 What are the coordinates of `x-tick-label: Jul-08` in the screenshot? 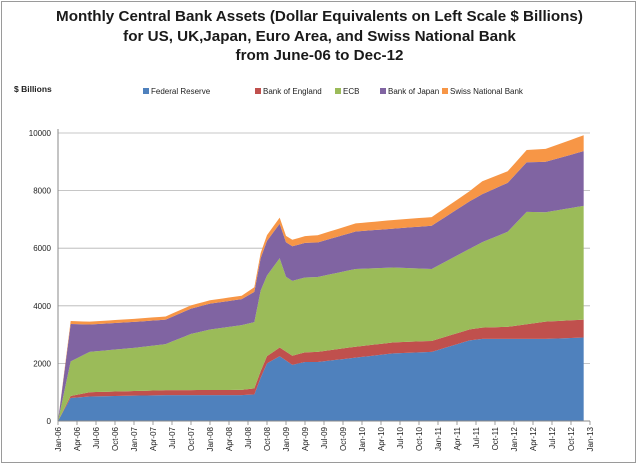 It's located at (248, 437).